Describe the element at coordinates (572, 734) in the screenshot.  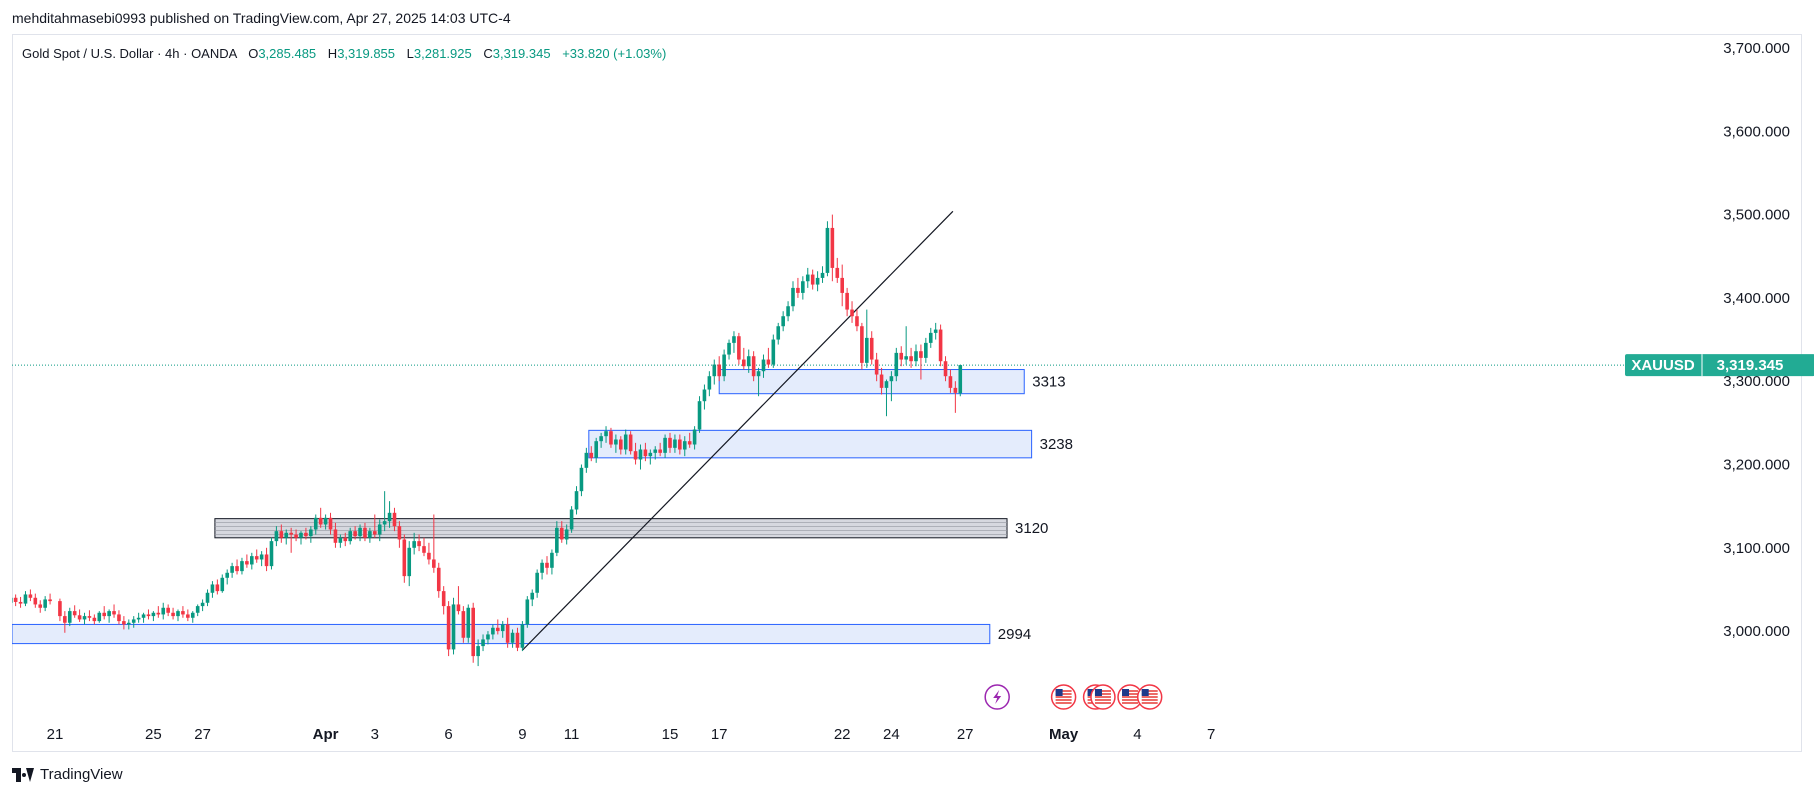
I see `x-tick-label: 11` at that location.